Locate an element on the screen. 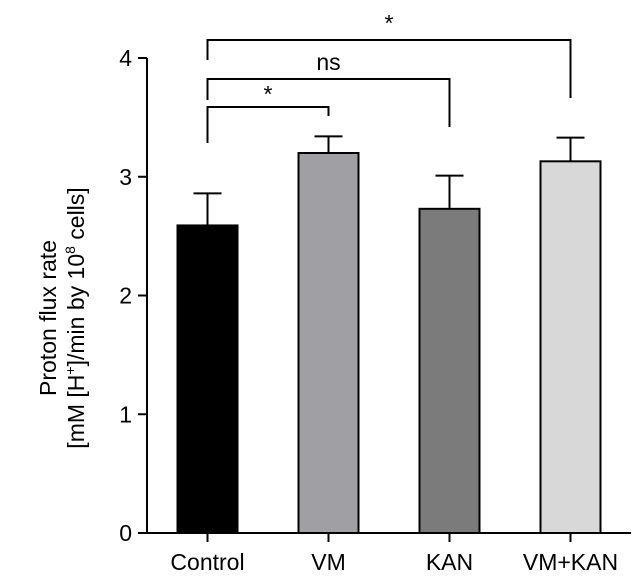 The height and width of the screenshot is (580, 633). x-tick-label: VM+KAN is located at coordinates (570, 562).